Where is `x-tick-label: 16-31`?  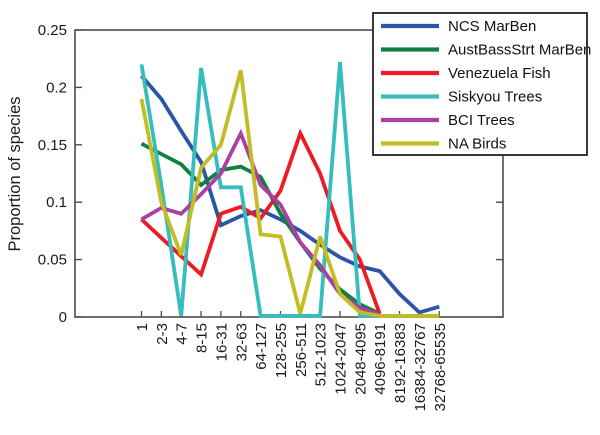
x-tick-label: 16-31 is located at coordinates (221, 342).